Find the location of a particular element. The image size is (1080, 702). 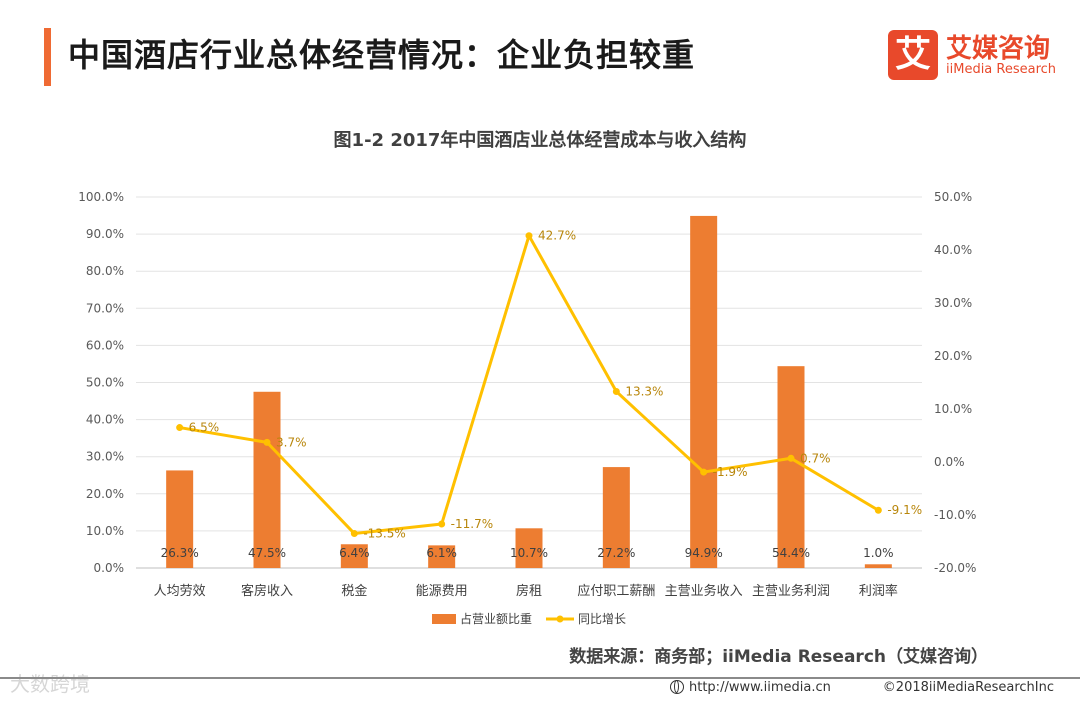

x-category-label: 利润率 is located at coordinates (878, 591).